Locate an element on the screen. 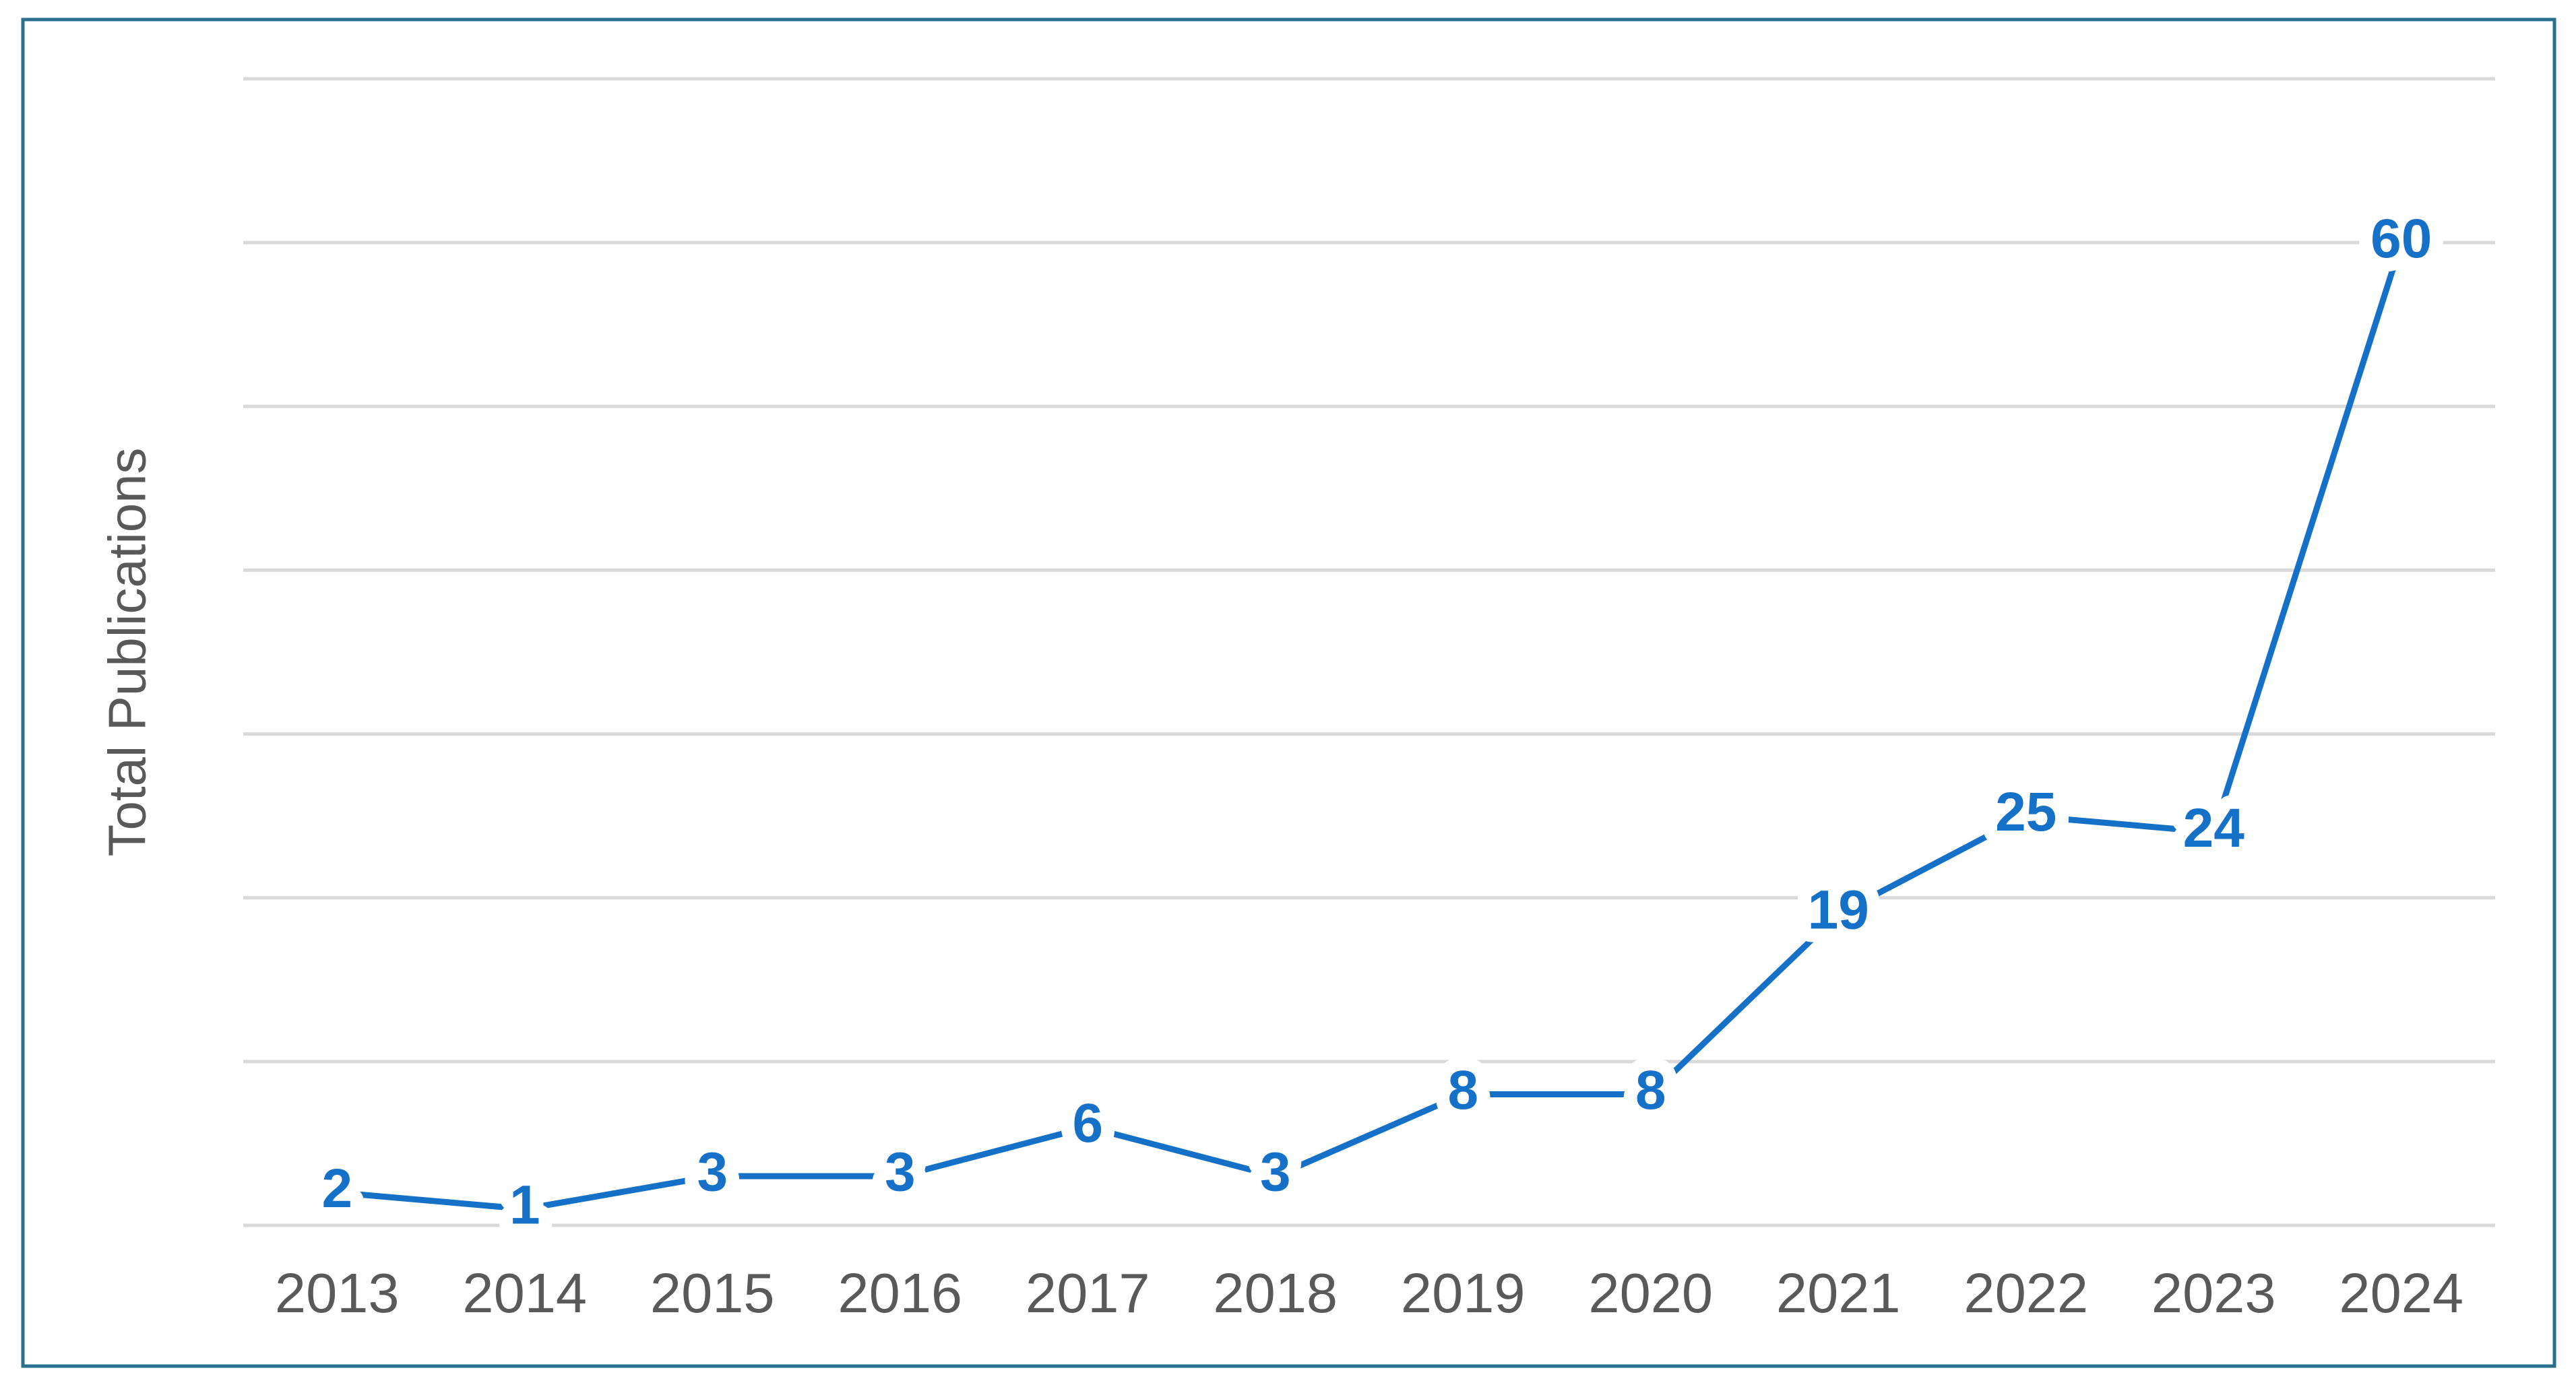  x-tick-label: 2020 is located at coordinates (1650, 1293).